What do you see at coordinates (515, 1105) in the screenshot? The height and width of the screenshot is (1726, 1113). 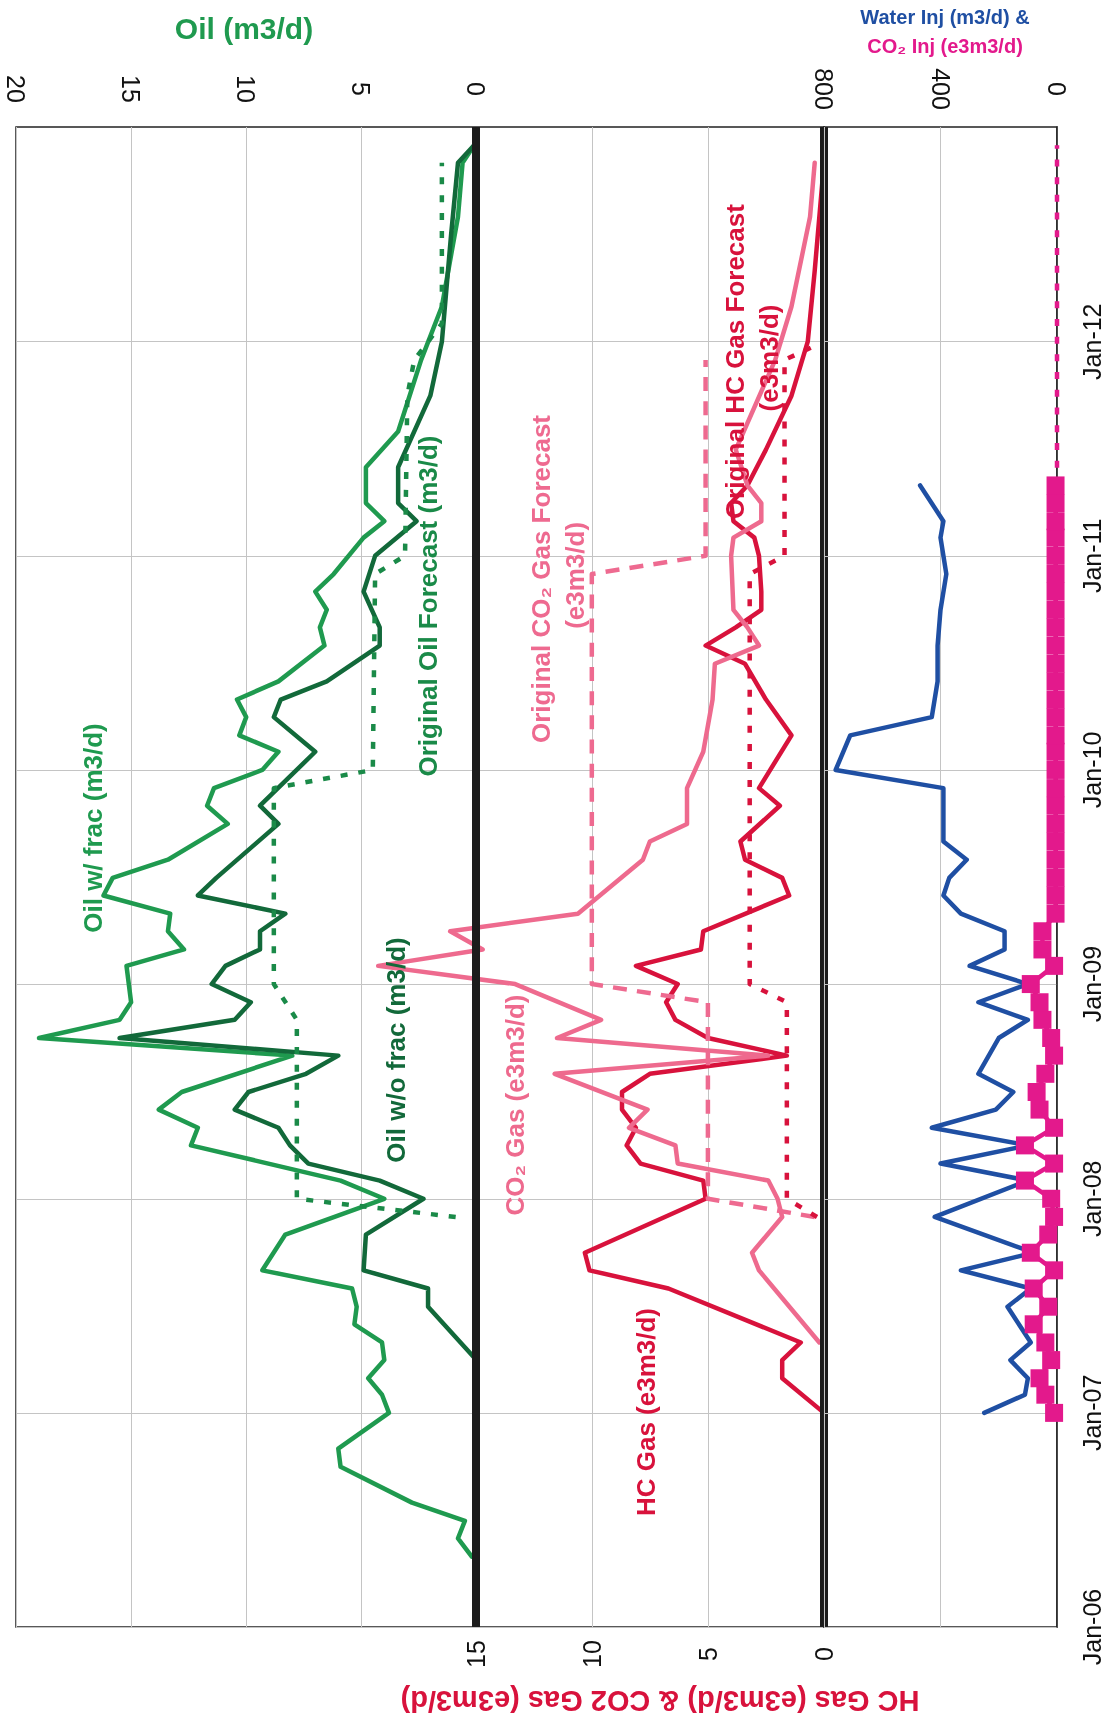 I see `text: CO₂ Gas (e3m3/d)` at bounding box center [515, 1105].